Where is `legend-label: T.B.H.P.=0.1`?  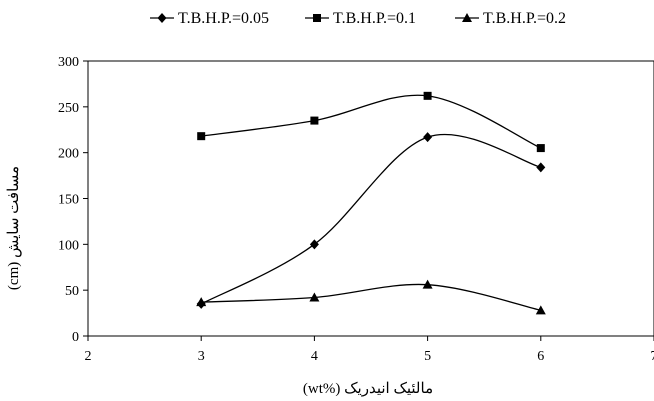 legend-label: T.B.H.P.=0.1 is located at coordinates (374, 18).